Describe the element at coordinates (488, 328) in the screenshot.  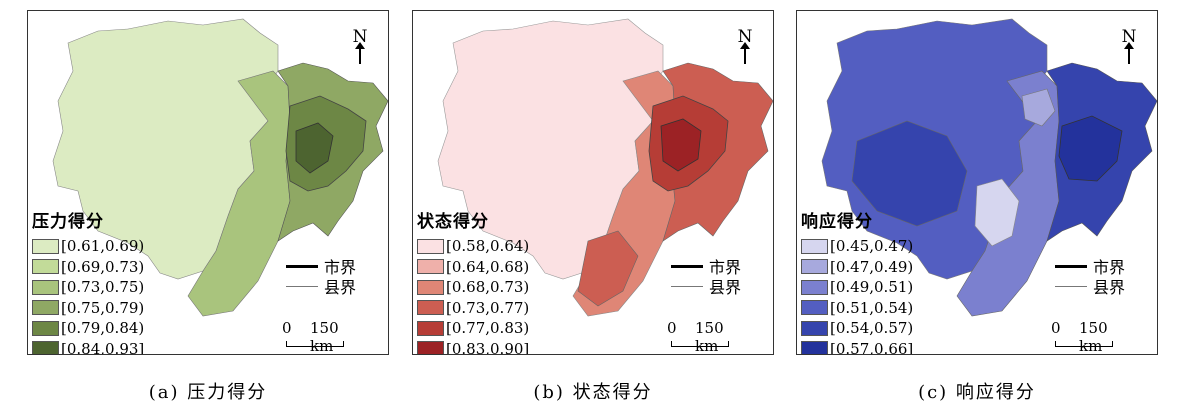
I see `legend-label: [0.77,0.83)` at that location.